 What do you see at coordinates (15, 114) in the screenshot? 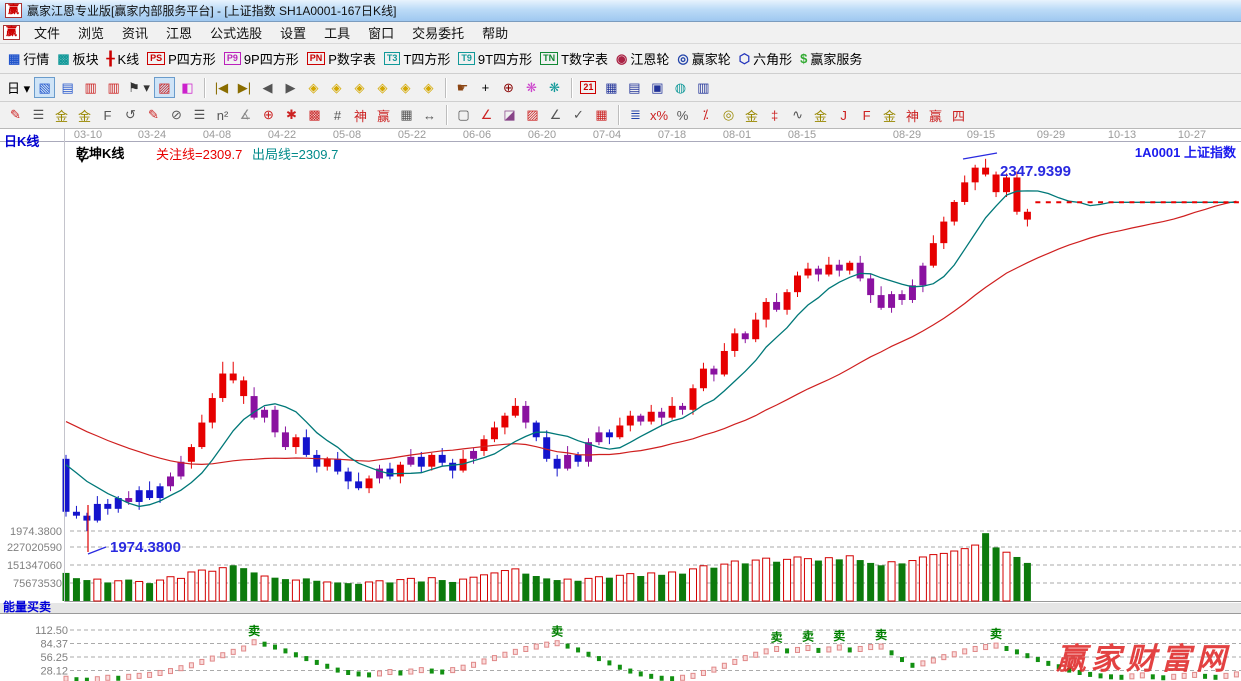
I see `pencil-tool: ✎` at bounding box center [15, 114].